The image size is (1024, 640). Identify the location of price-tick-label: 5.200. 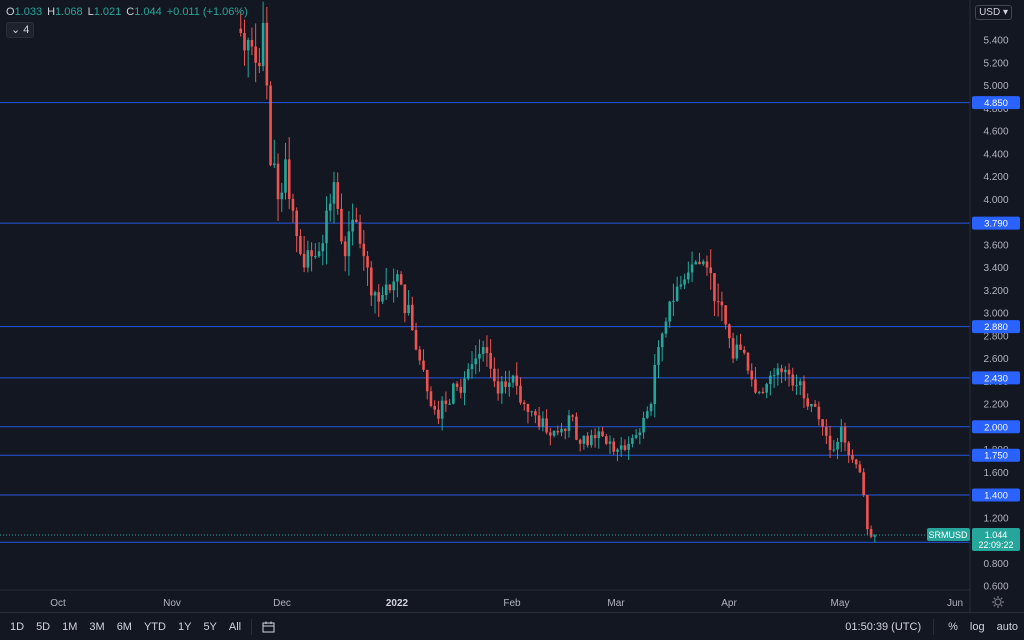
(995, 63).